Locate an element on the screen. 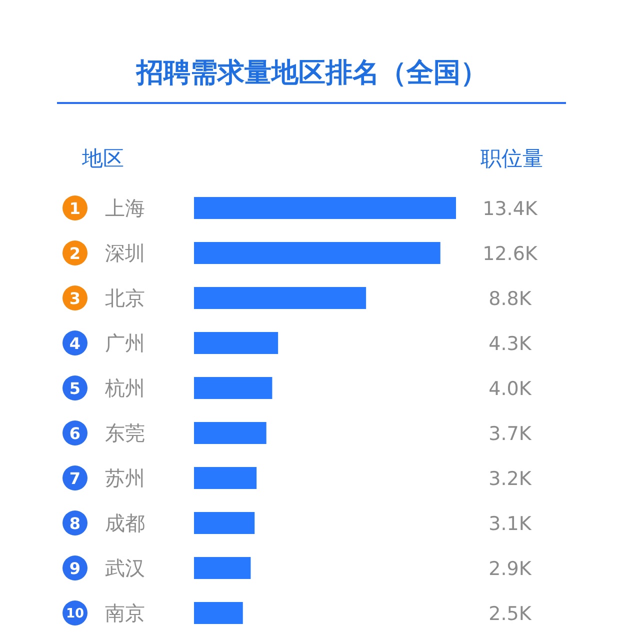 The image size is (639, 634). rank-badge: 8 is located at coordinates (75, 523).